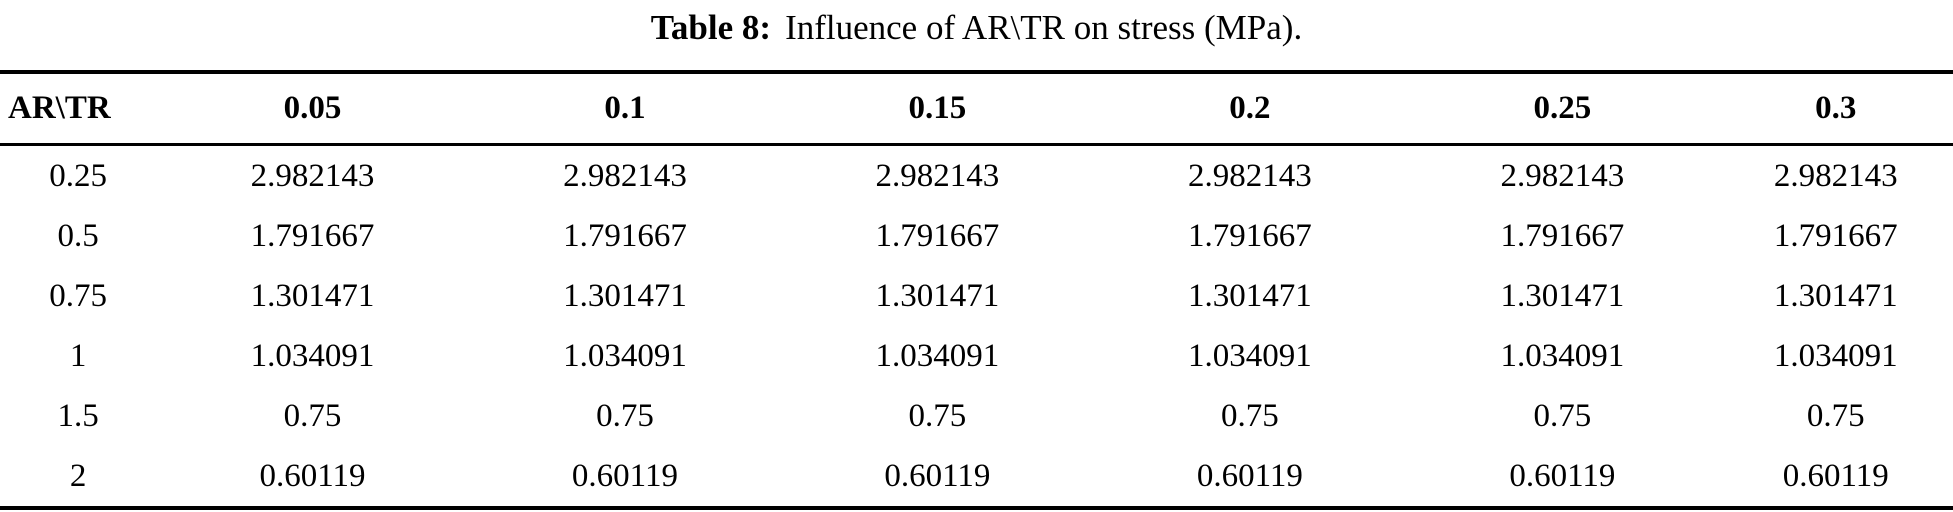 This screenshot has height=512, width=1953. I want to click on column-header-artr: AR\TR, so click(59, 108).